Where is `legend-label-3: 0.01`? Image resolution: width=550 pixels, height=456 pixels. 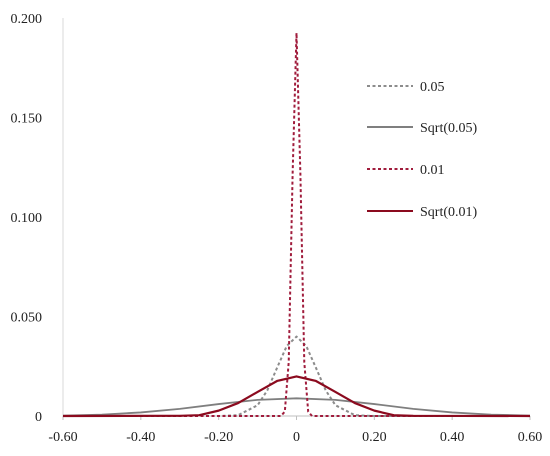 legend-label-3: 0.01 is located at coordinates (432, 170).